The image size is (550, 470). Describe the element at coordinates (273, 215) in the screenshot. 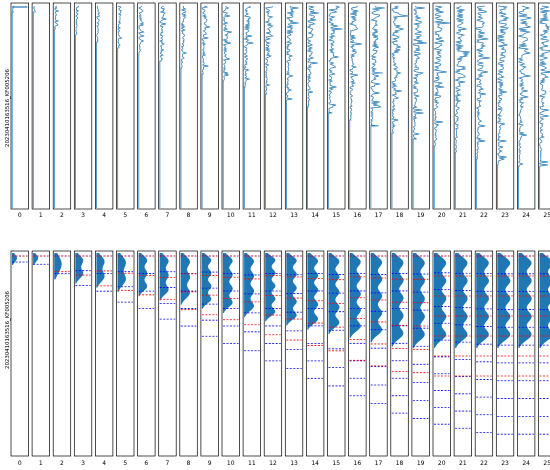

I see `top-tick-label: 12` at that location.